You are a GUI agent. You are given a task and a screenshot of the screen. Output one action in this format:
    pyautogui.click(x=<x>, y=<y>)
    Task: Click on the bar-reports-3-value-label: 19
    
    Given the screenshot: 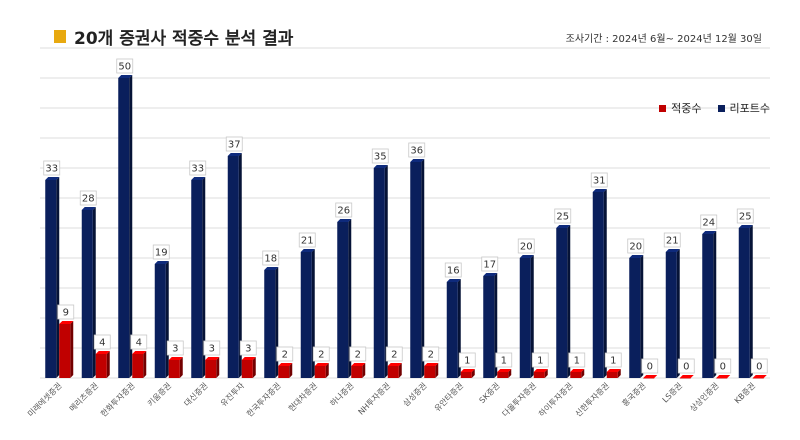 What is the action you would take?
    pyautogui.click(x=161, y=253)
    